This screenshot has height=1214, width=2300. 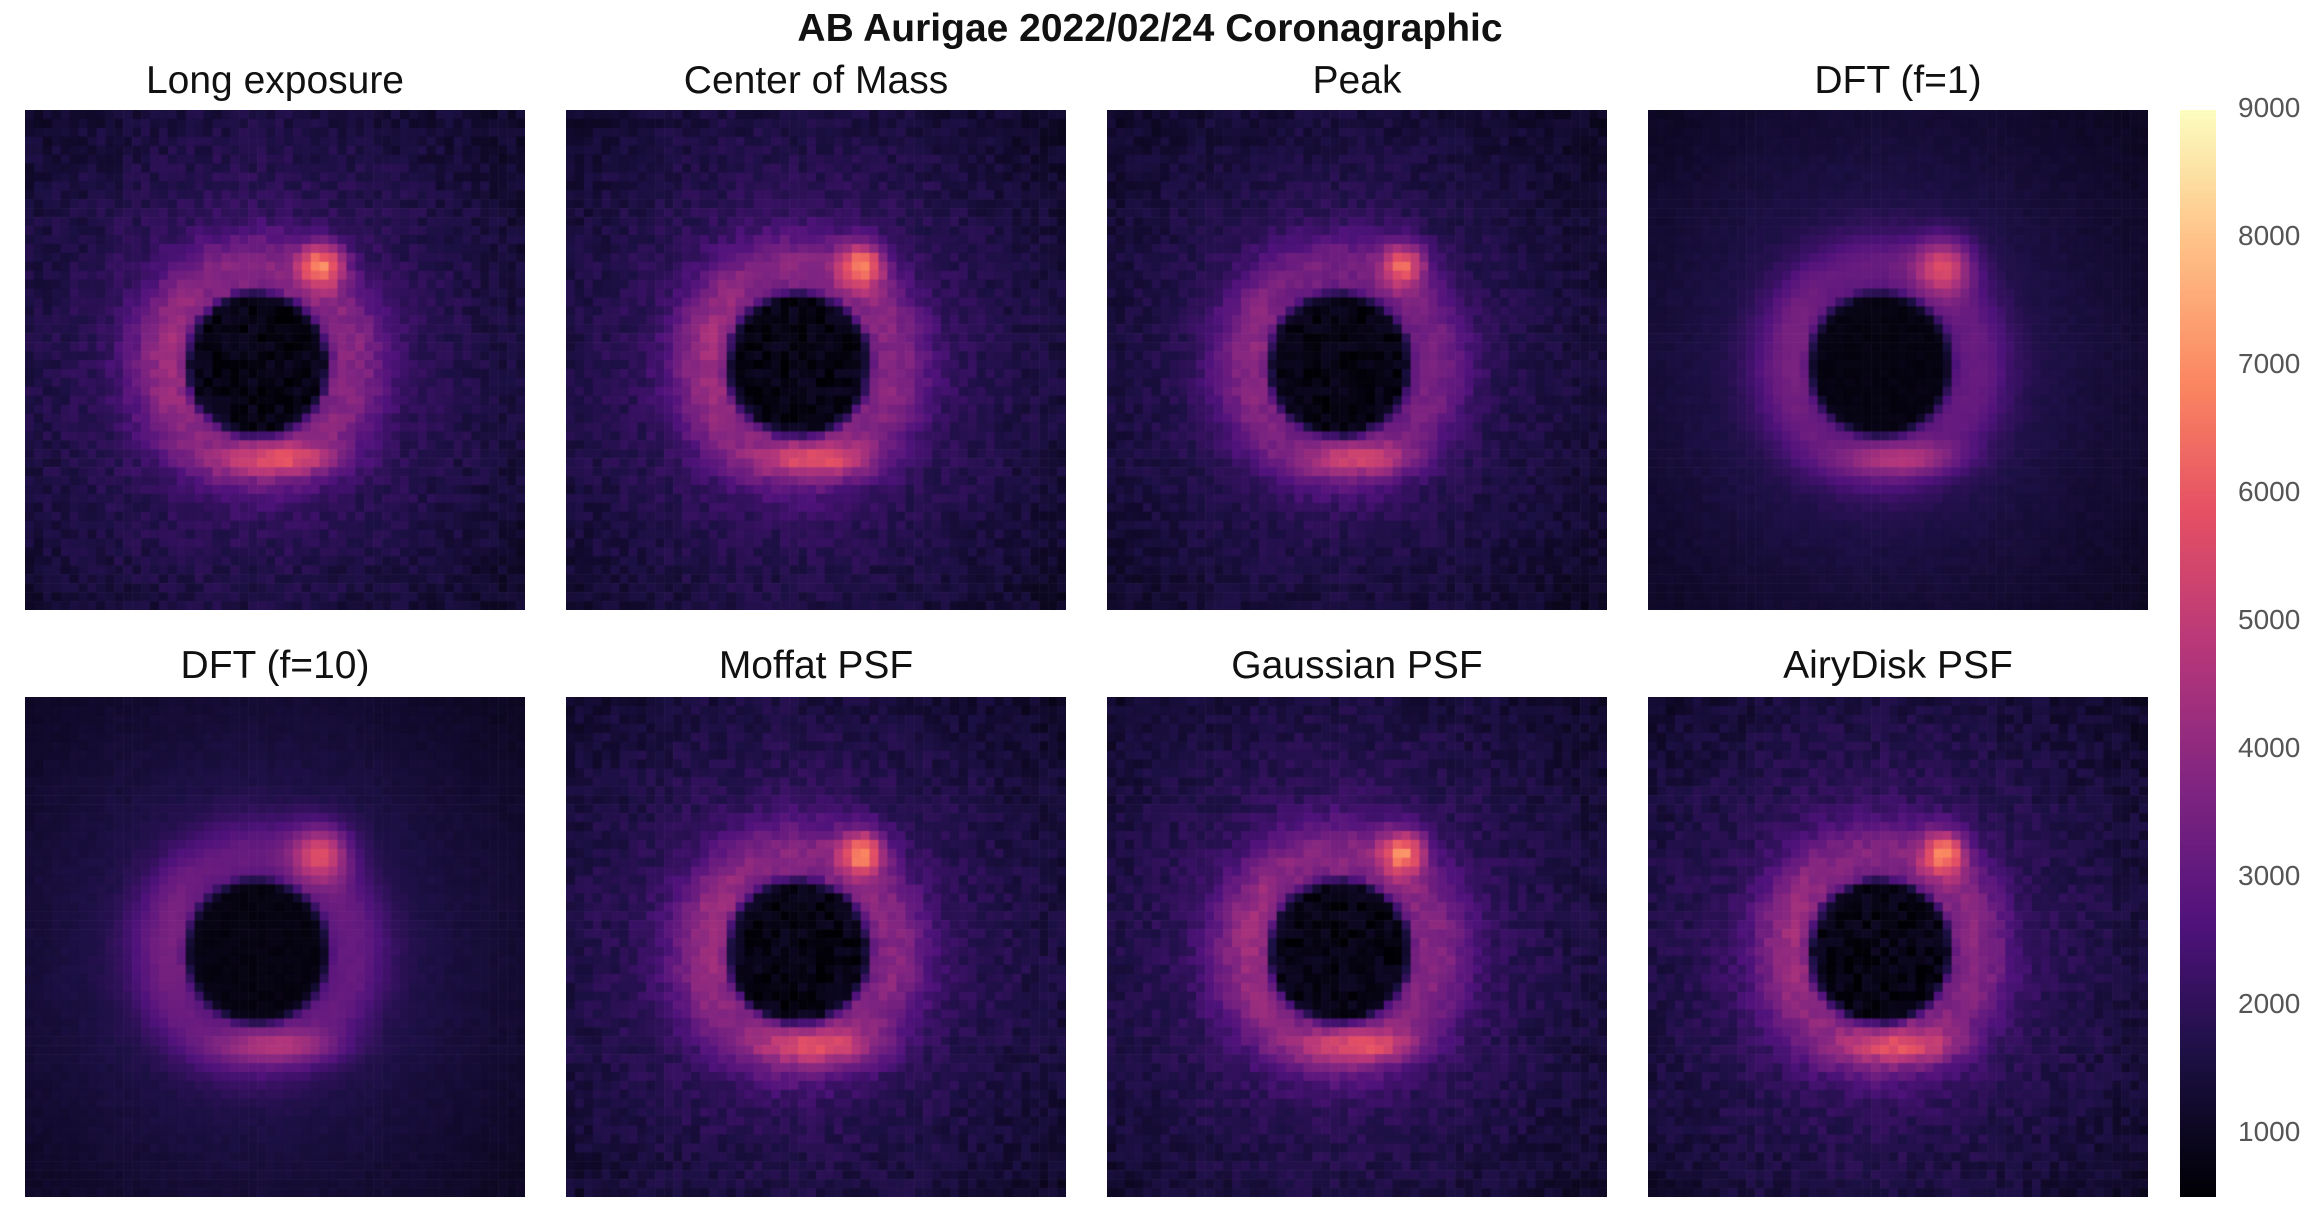 What do you see at coordinates (2269, 619) in the screenshot?
I see `colorbar-tick-label: 5000` at bounding box center [2269, 619].